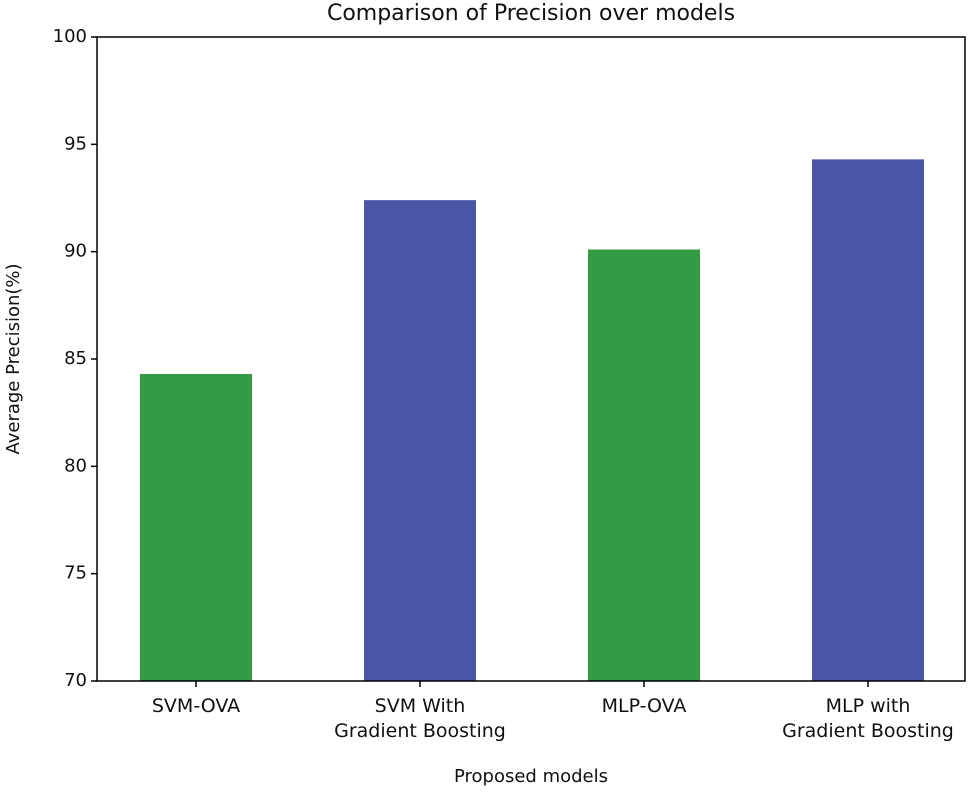  Describe the element at coordinates (420, 718) in the screenshot. I see `x-tick-label: SVM With Gradient Boosting` at that location.